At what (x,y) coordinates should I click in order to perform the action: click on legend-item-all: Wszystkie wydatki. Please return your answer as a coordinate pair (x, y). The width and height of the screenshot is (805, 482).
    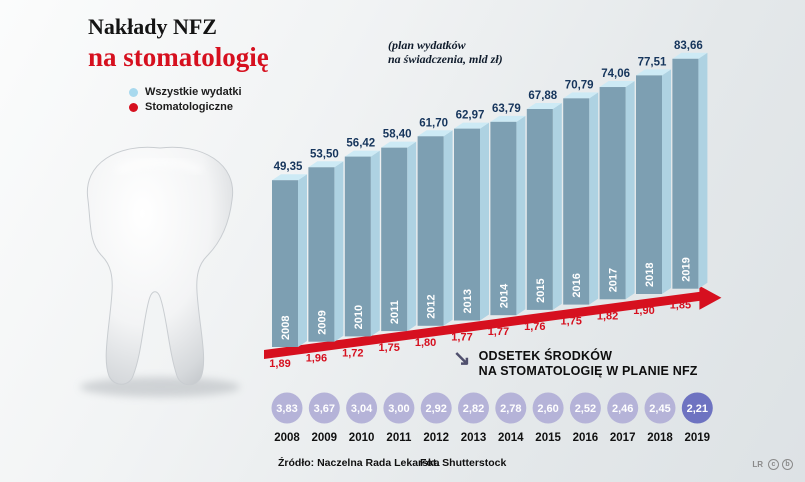
    Looking at the image, I should click on (185, 92).